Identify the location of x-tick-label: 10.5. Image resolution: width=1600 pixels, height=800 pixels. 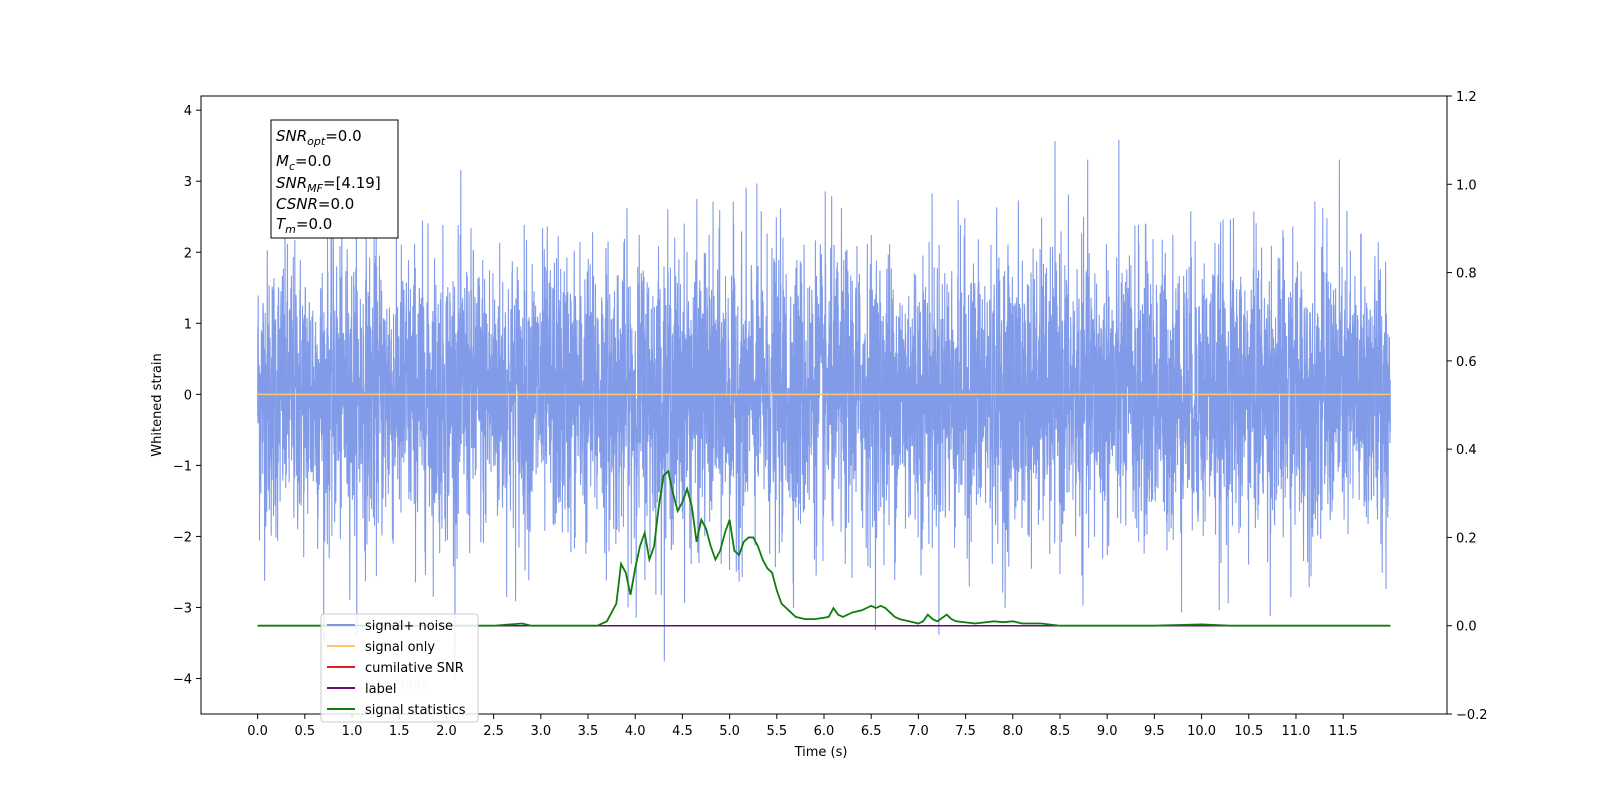
(1248, 731).